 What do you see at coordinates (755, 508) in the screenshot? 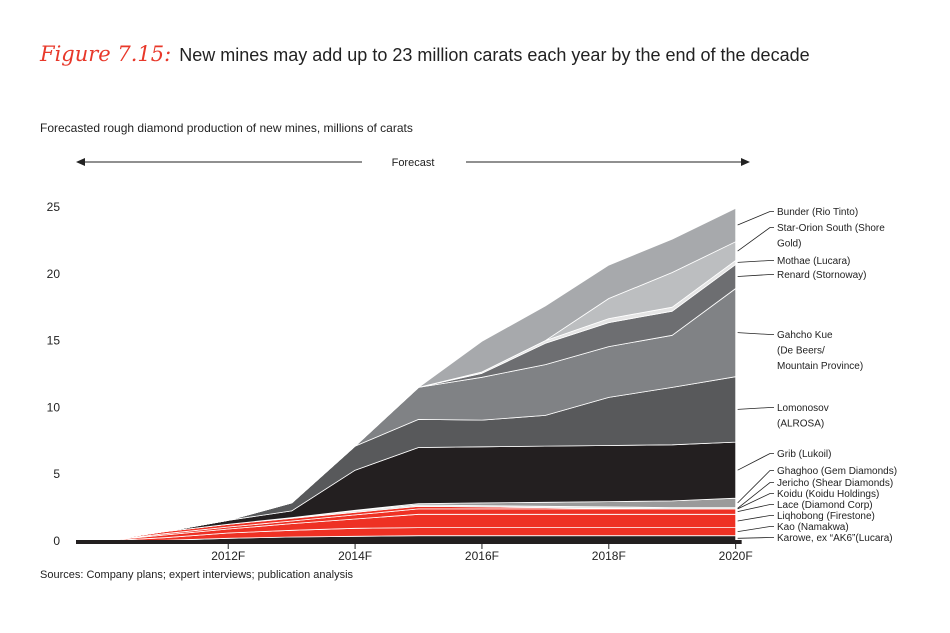
I see `leader-lace-diamond-corp` at bounding box center [755, 508].